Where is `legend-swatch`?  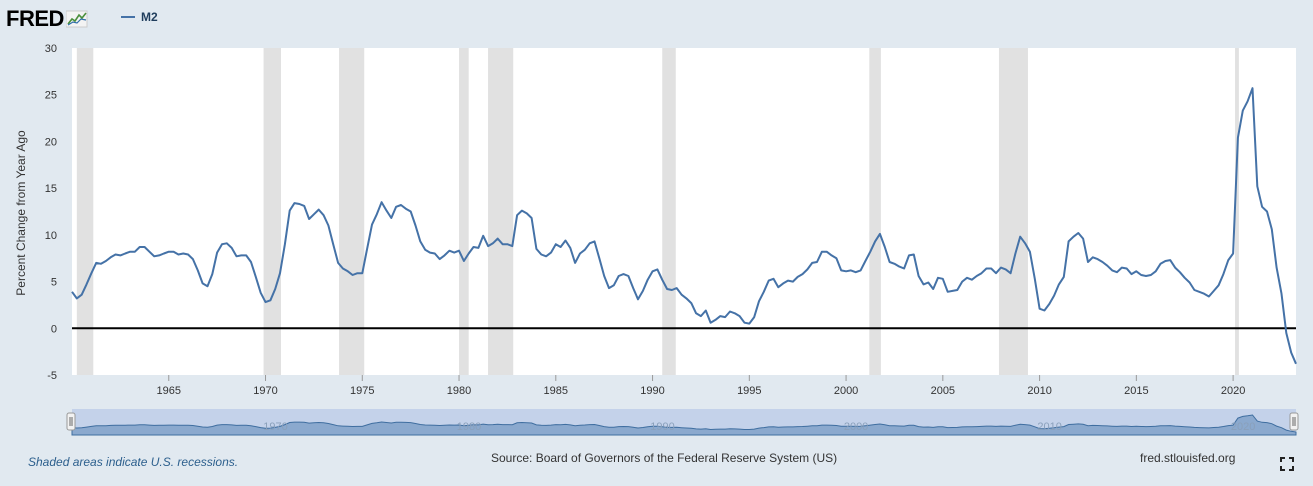 legend-swatch is located at coordinates (128, 17).